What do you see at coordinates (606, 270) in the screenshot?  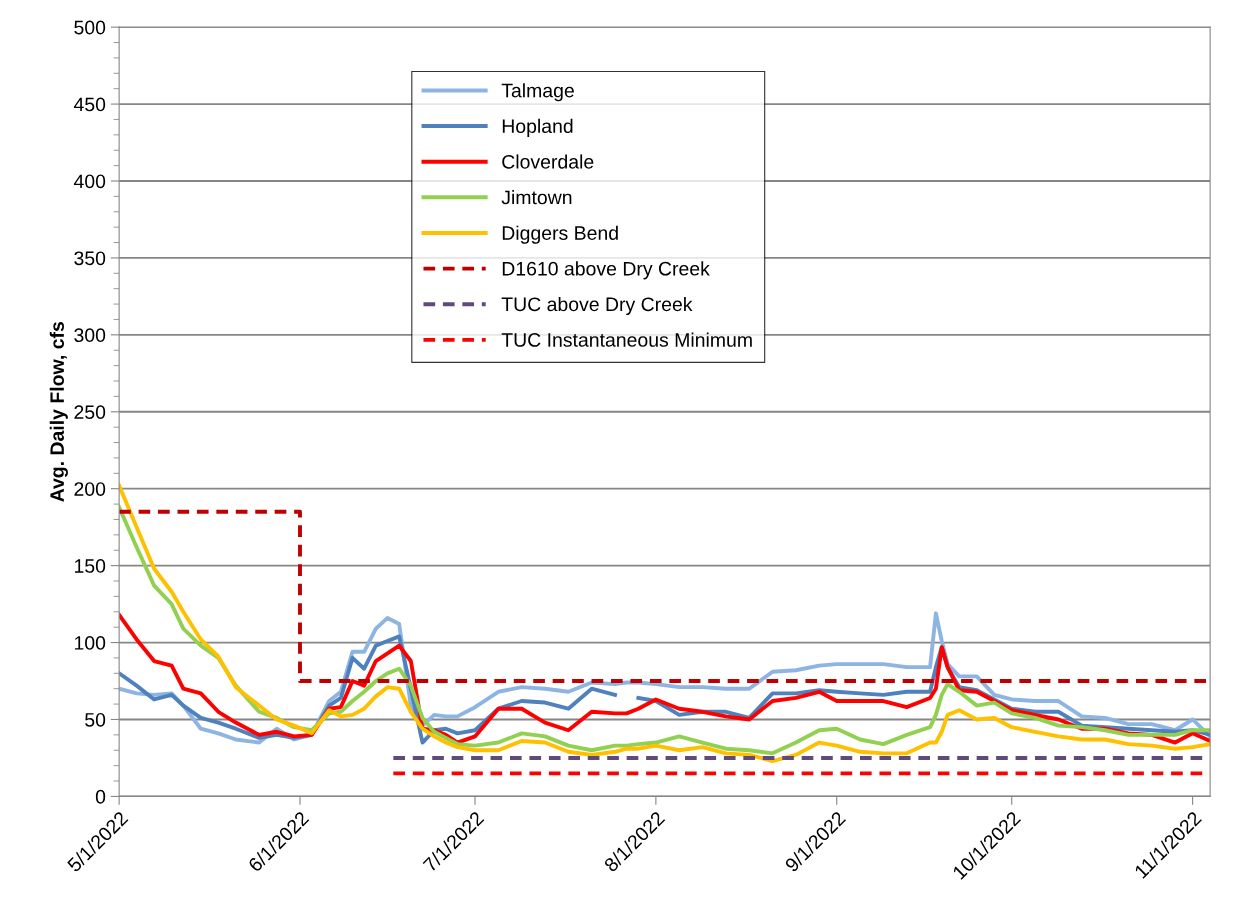 I see `legend-label: D1610 above Dry Creek` at bounding box center [606, 270].